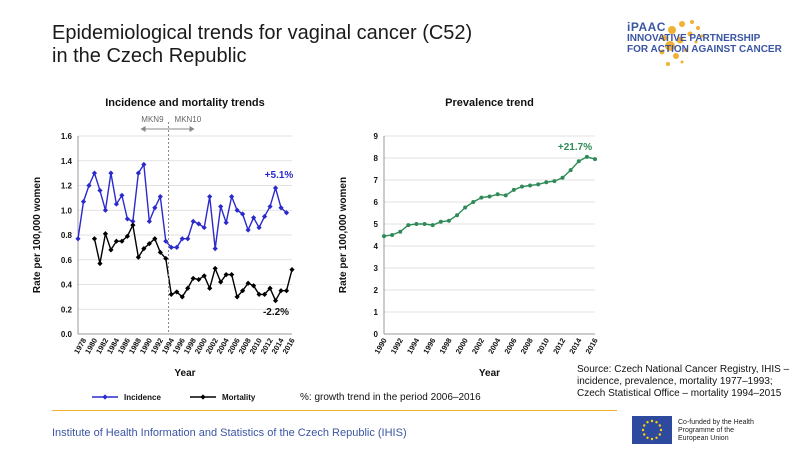 This screenshot has height=450, width=800. What do you see at coordinates (681, 43) in the screenshot?
I see `ipaac-logo-dots` at bounding box center [681, 43].